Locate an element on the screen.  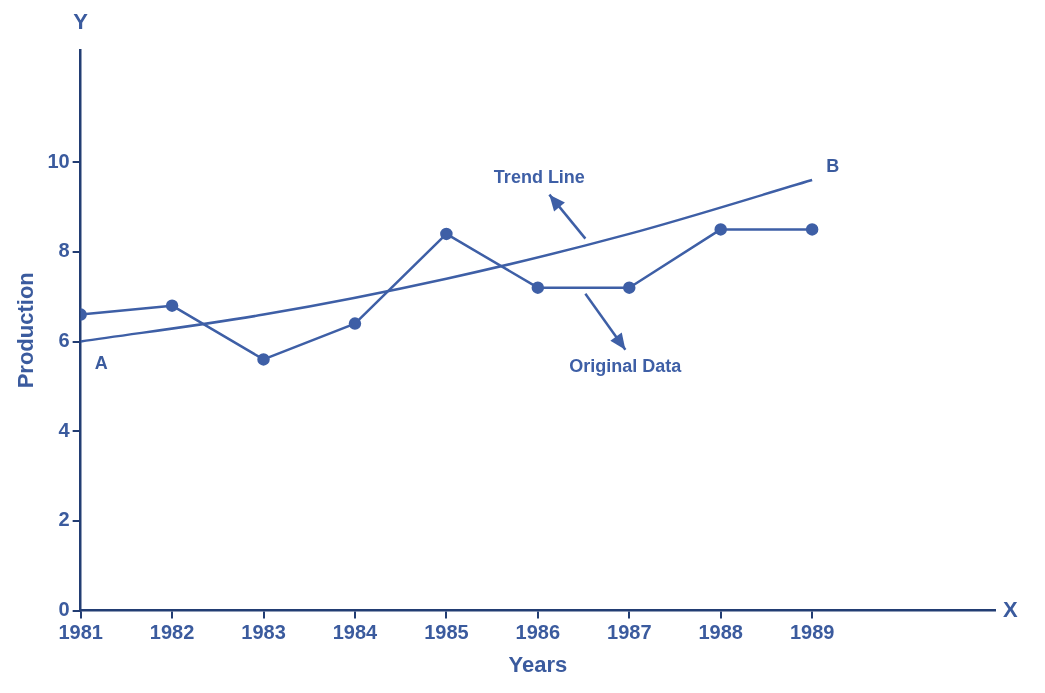
annotation: Original Data is located at coordinates (626, 365).